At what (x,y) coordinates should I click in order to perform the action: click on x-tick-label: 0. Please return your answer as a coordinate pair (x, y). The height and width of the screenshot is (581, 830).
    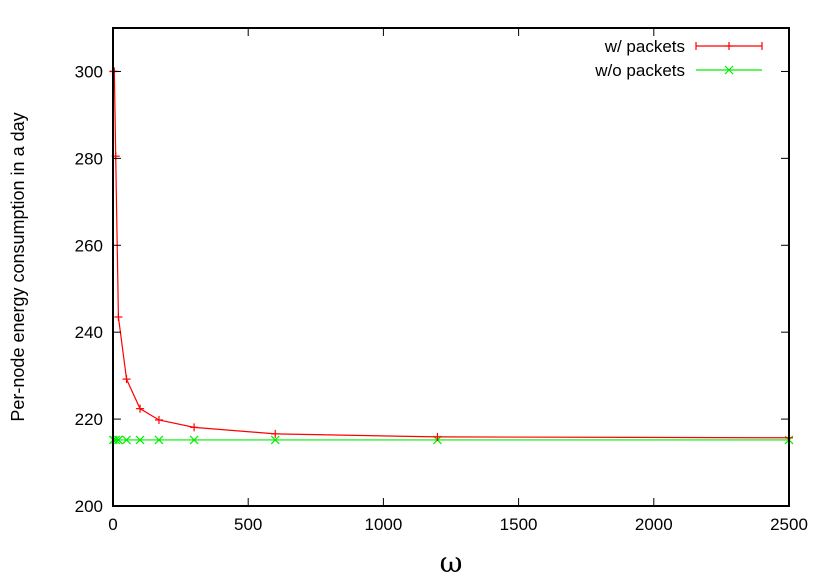
    Looking at the image, I should click on (112, 524).